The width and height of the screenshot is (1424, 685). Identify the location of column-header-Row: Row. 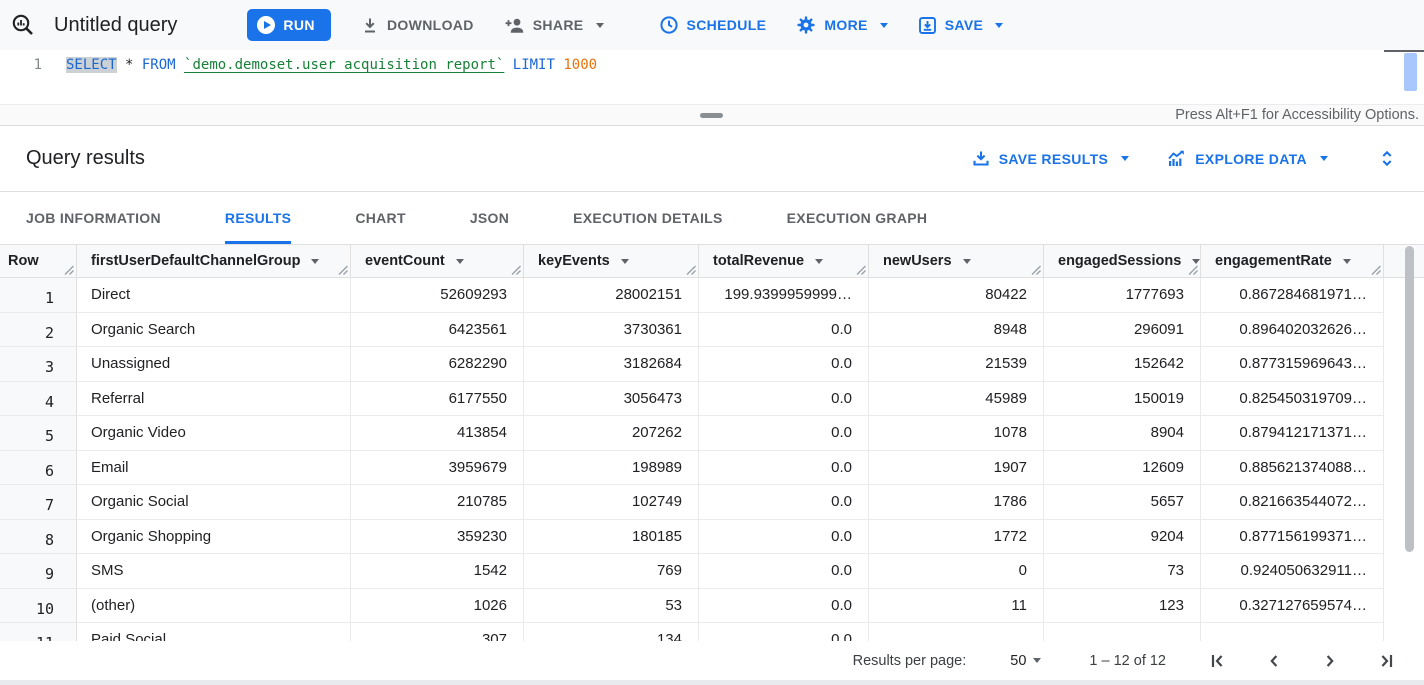
(38, 261).